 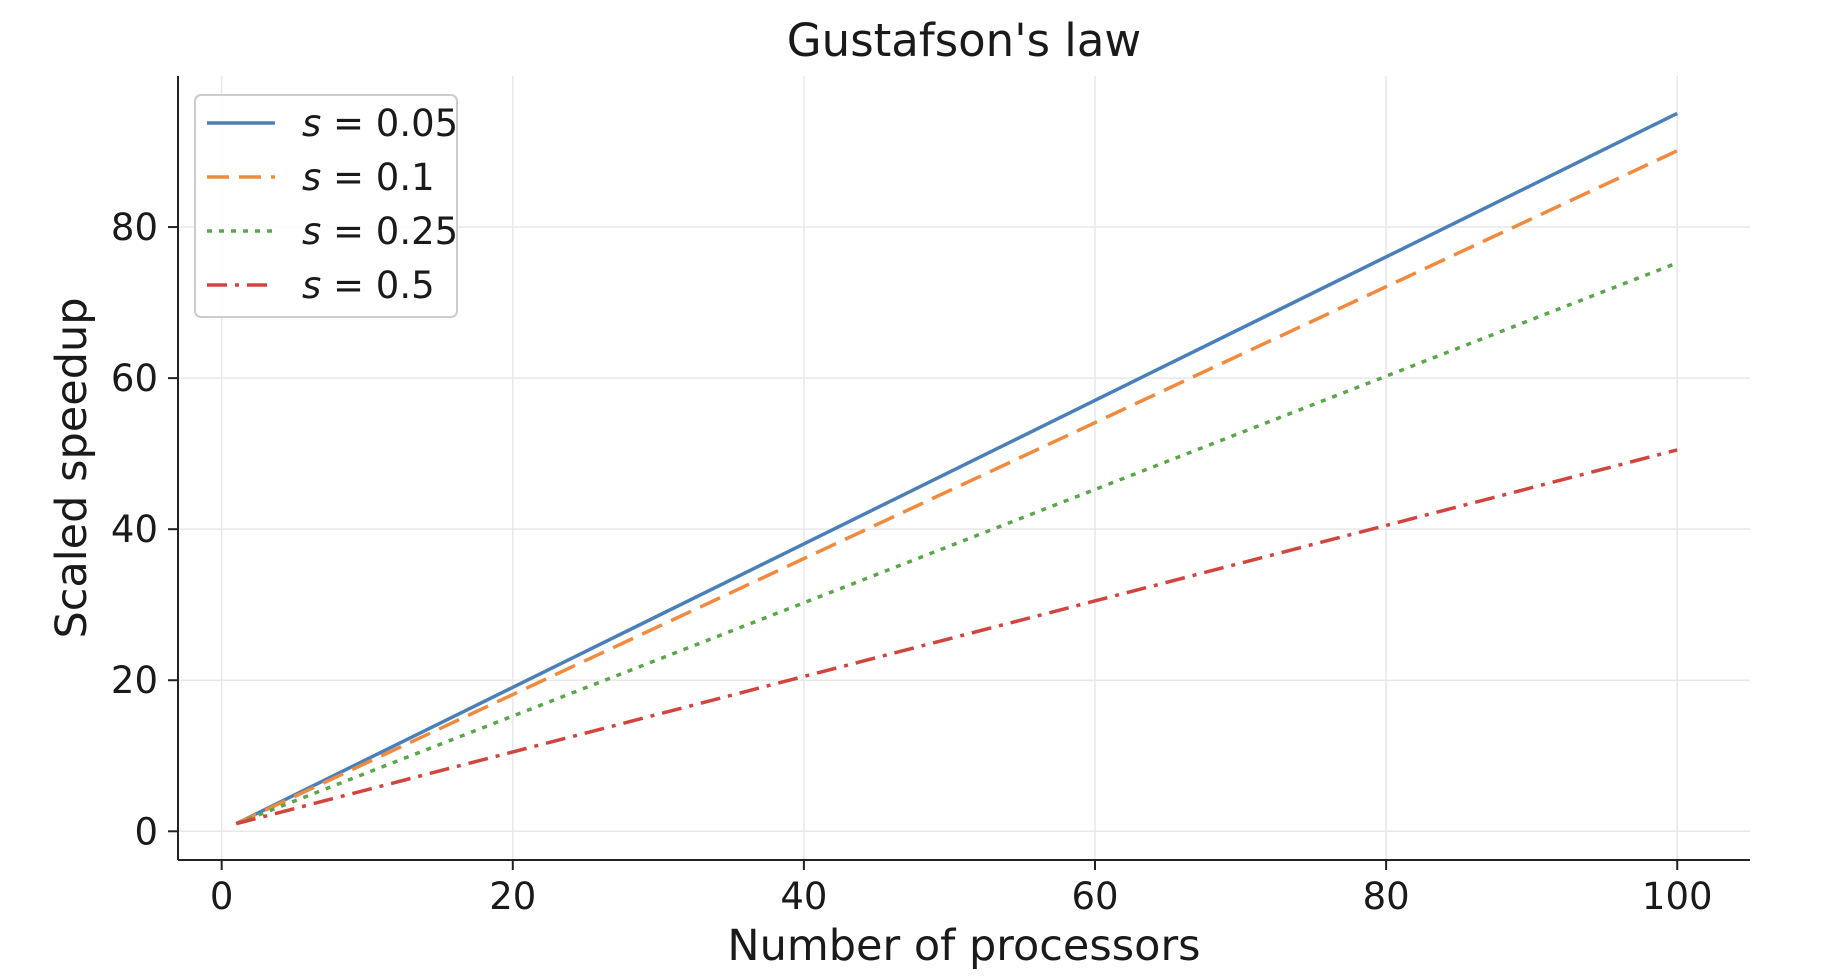 What do you see at coordinates (1677, 896) in the screenshot?
I see `x-tick-label: 100` at bounding box center [1677, 896].